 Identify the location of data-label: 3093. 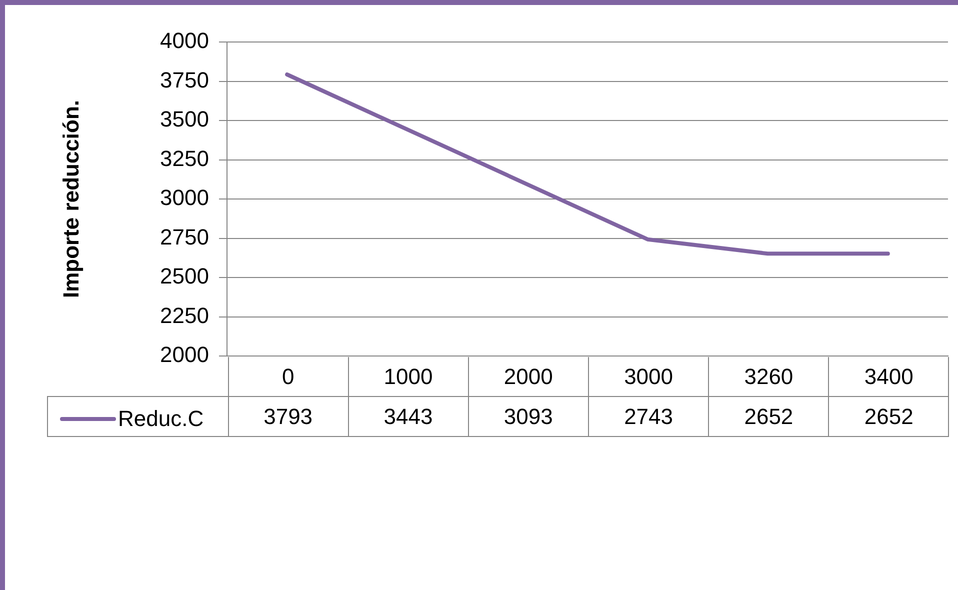
(528, 416).